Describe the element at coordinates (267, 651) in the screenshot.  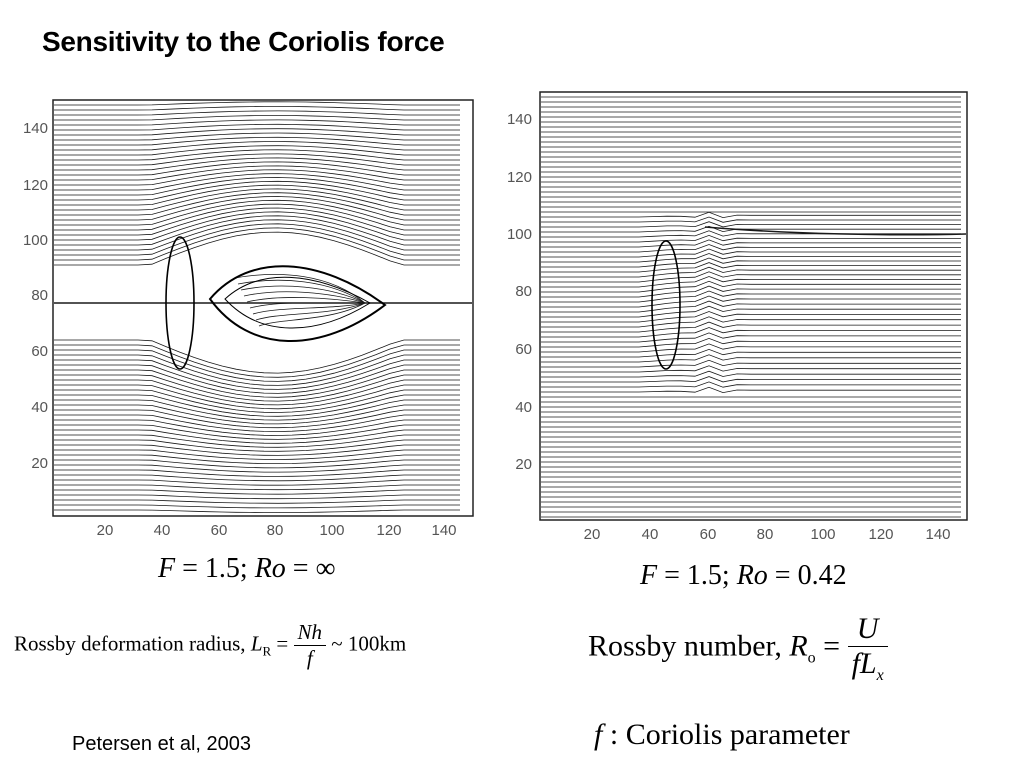
I see `rossby-radius-subscript: R` at that location.